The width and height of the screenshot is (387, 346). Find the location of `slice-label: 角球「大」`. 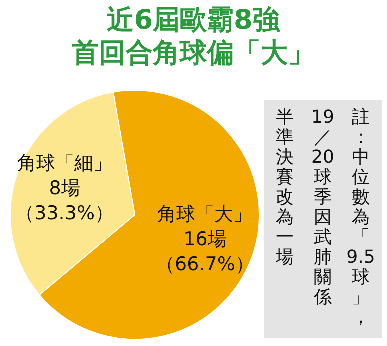

slice-label: 角球「大」 is located at coordinates (205, 214).